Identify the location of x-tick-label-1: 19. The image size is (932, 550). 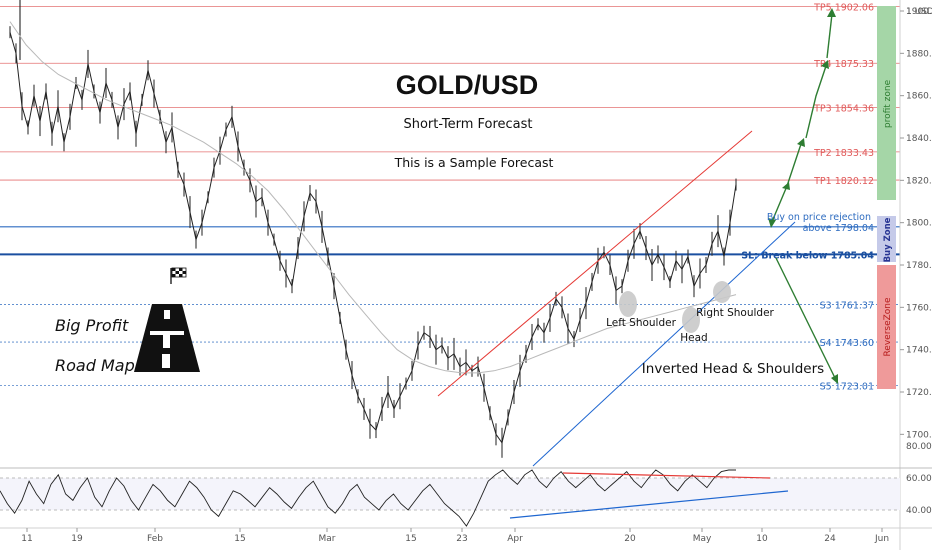
(77, 539).